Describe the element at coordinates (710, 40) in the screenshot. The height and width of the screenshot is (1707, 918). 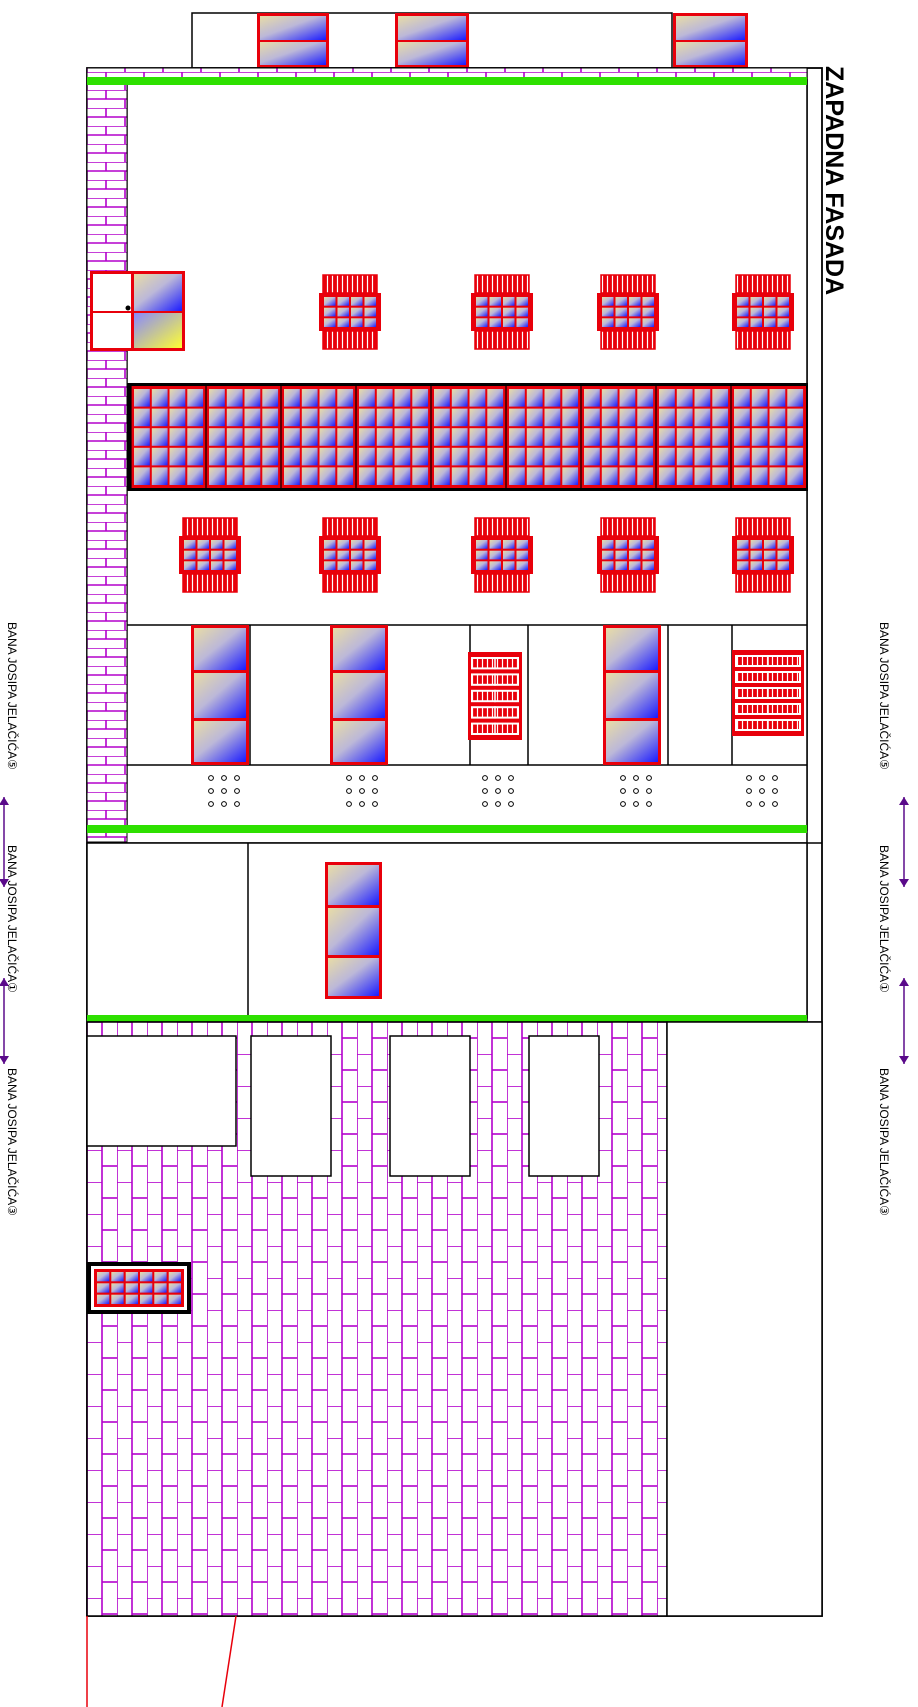
I see `roof-window` at that location.